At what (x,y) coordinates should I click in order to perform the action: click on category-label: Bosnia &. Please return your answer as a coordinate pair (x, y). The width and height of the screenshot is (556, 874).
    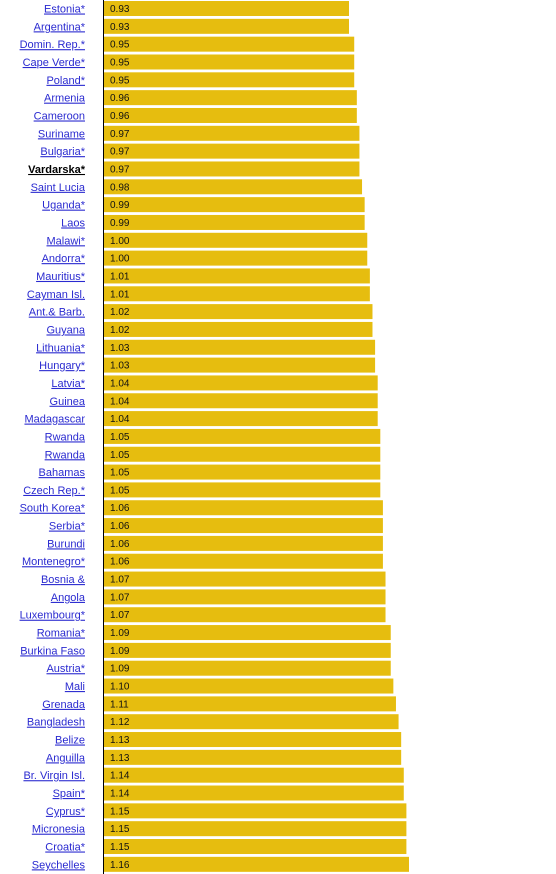
    Looking at the image, I should click on (63, 580).